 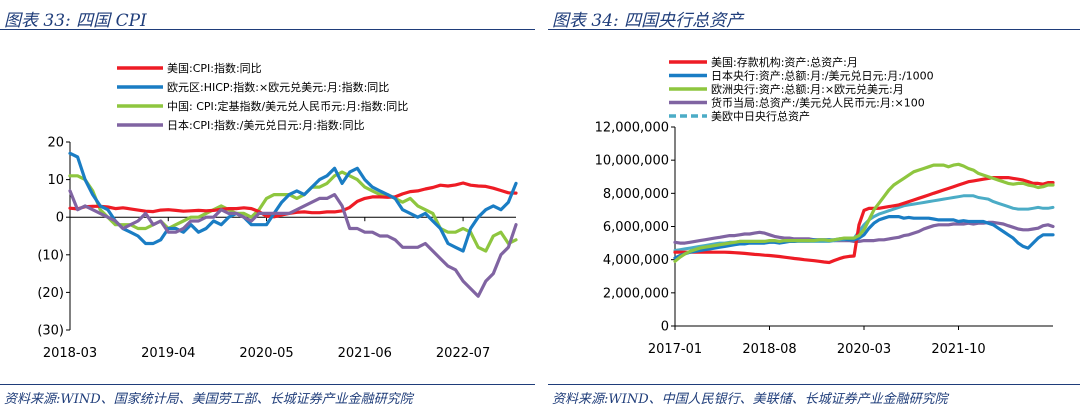 I want to click on y-tick-label: 6,000,000, so click(x=636, y=227).